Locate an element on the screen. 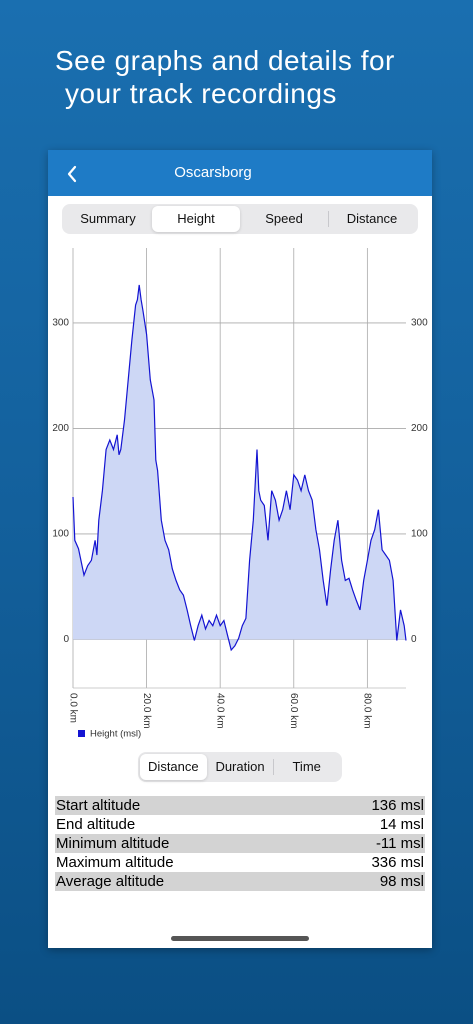  stat-label: Start altitude is located at coordinates (98, 805).